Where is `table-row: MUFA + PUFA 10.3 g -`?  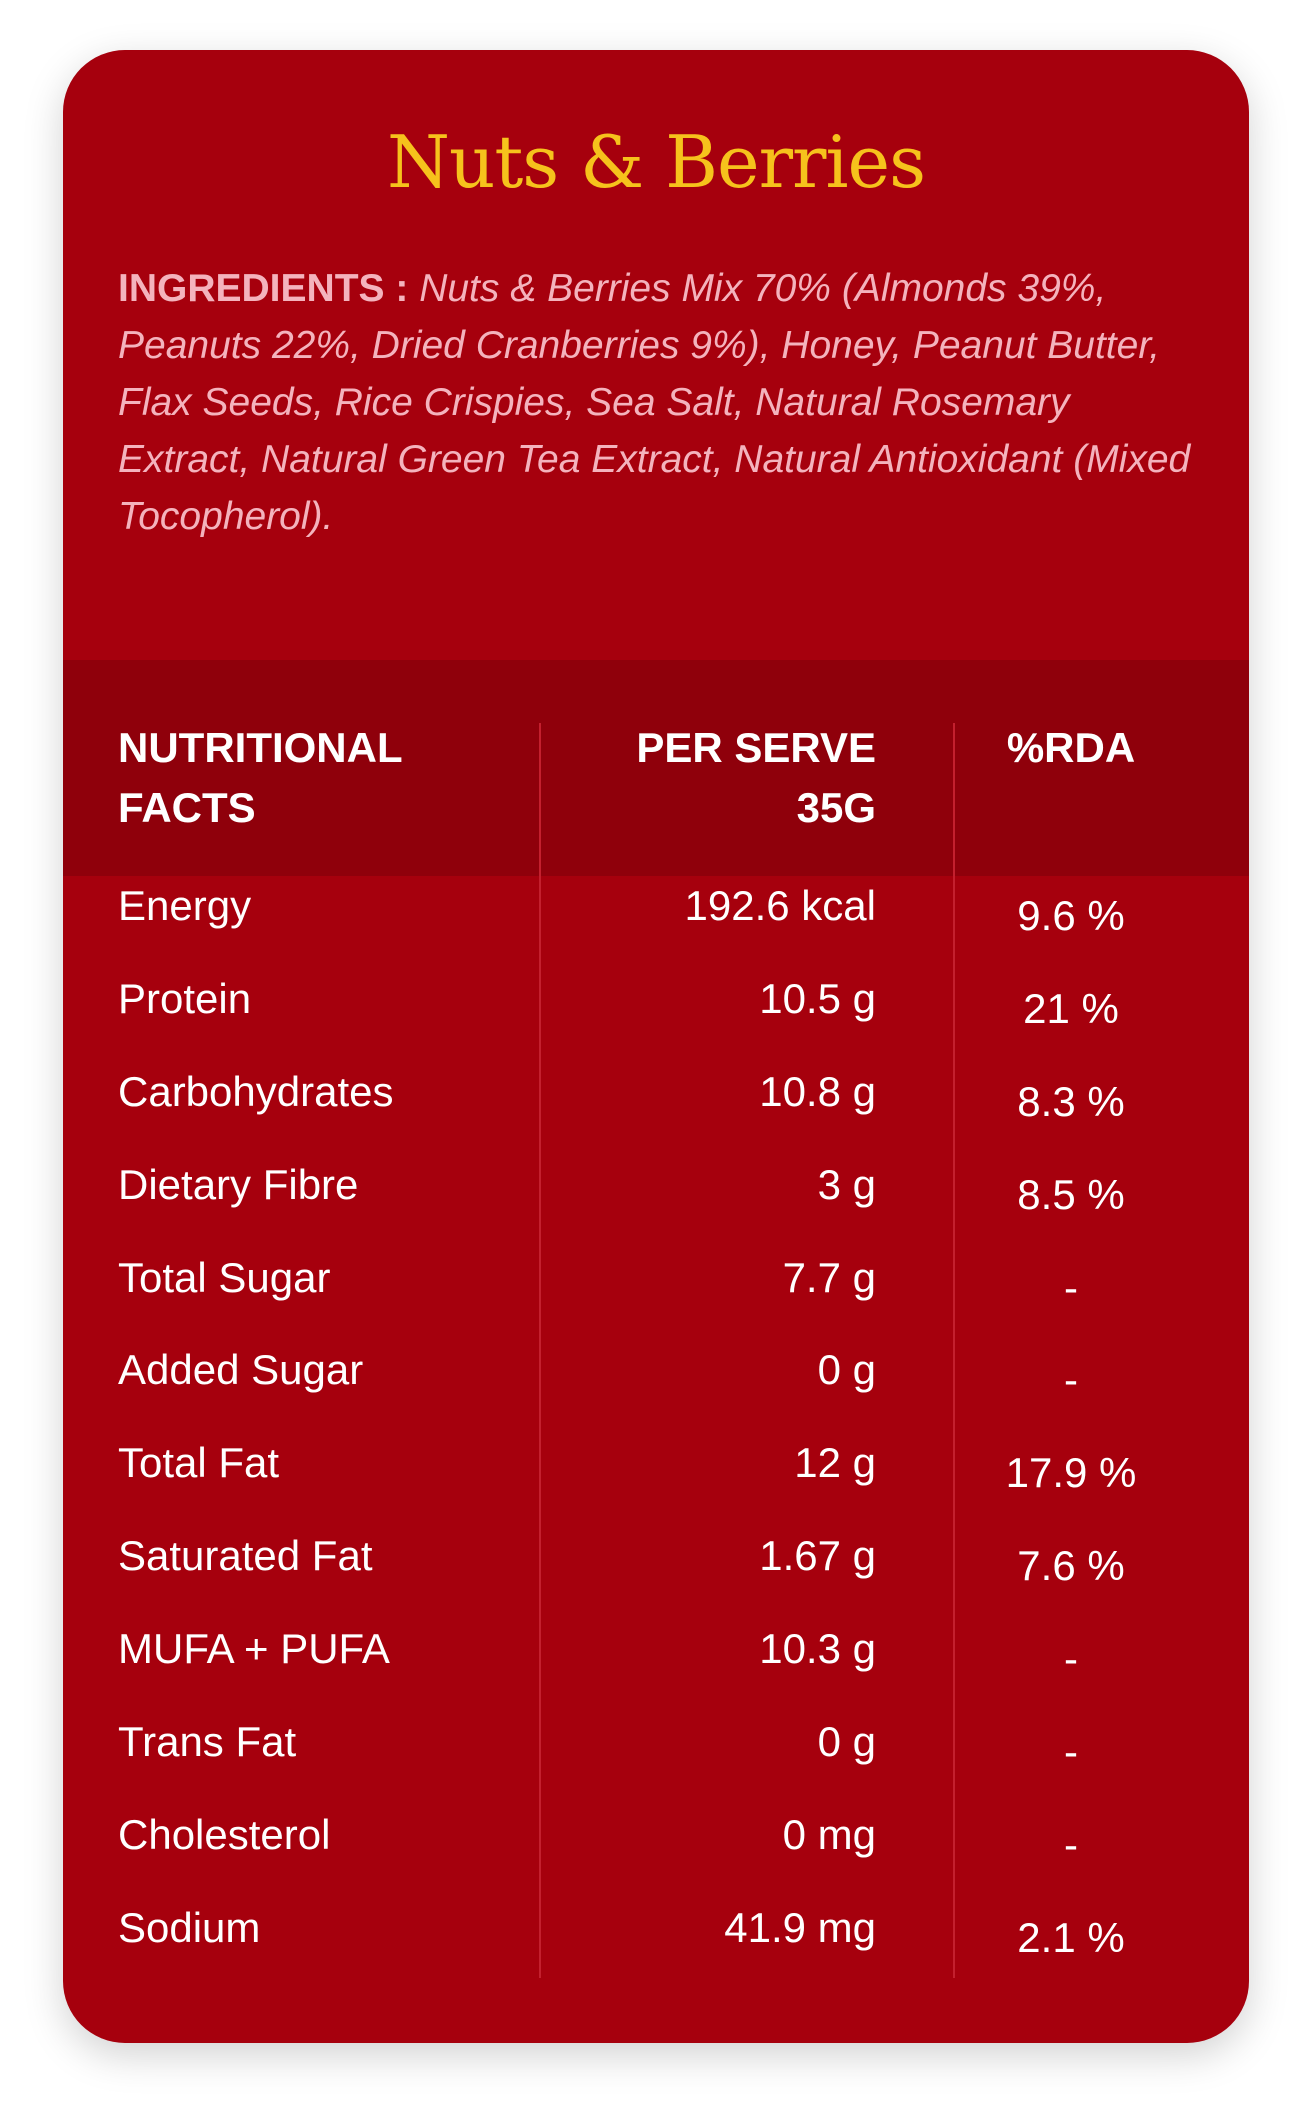
table-row: MUFA + PUFA 10.3 g - is located at coordinates (656, 1671).